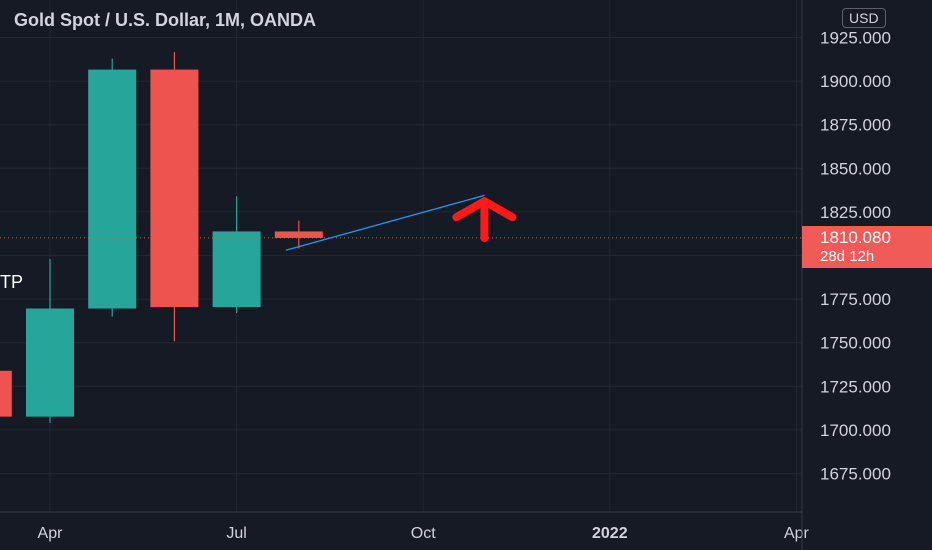 The width and height of the screenshot is (932, 550). What do you see at coordinates (855, 430) in the screenshot?
I see `y-tick-label: 1700.000` at bounding box center [855, 430].